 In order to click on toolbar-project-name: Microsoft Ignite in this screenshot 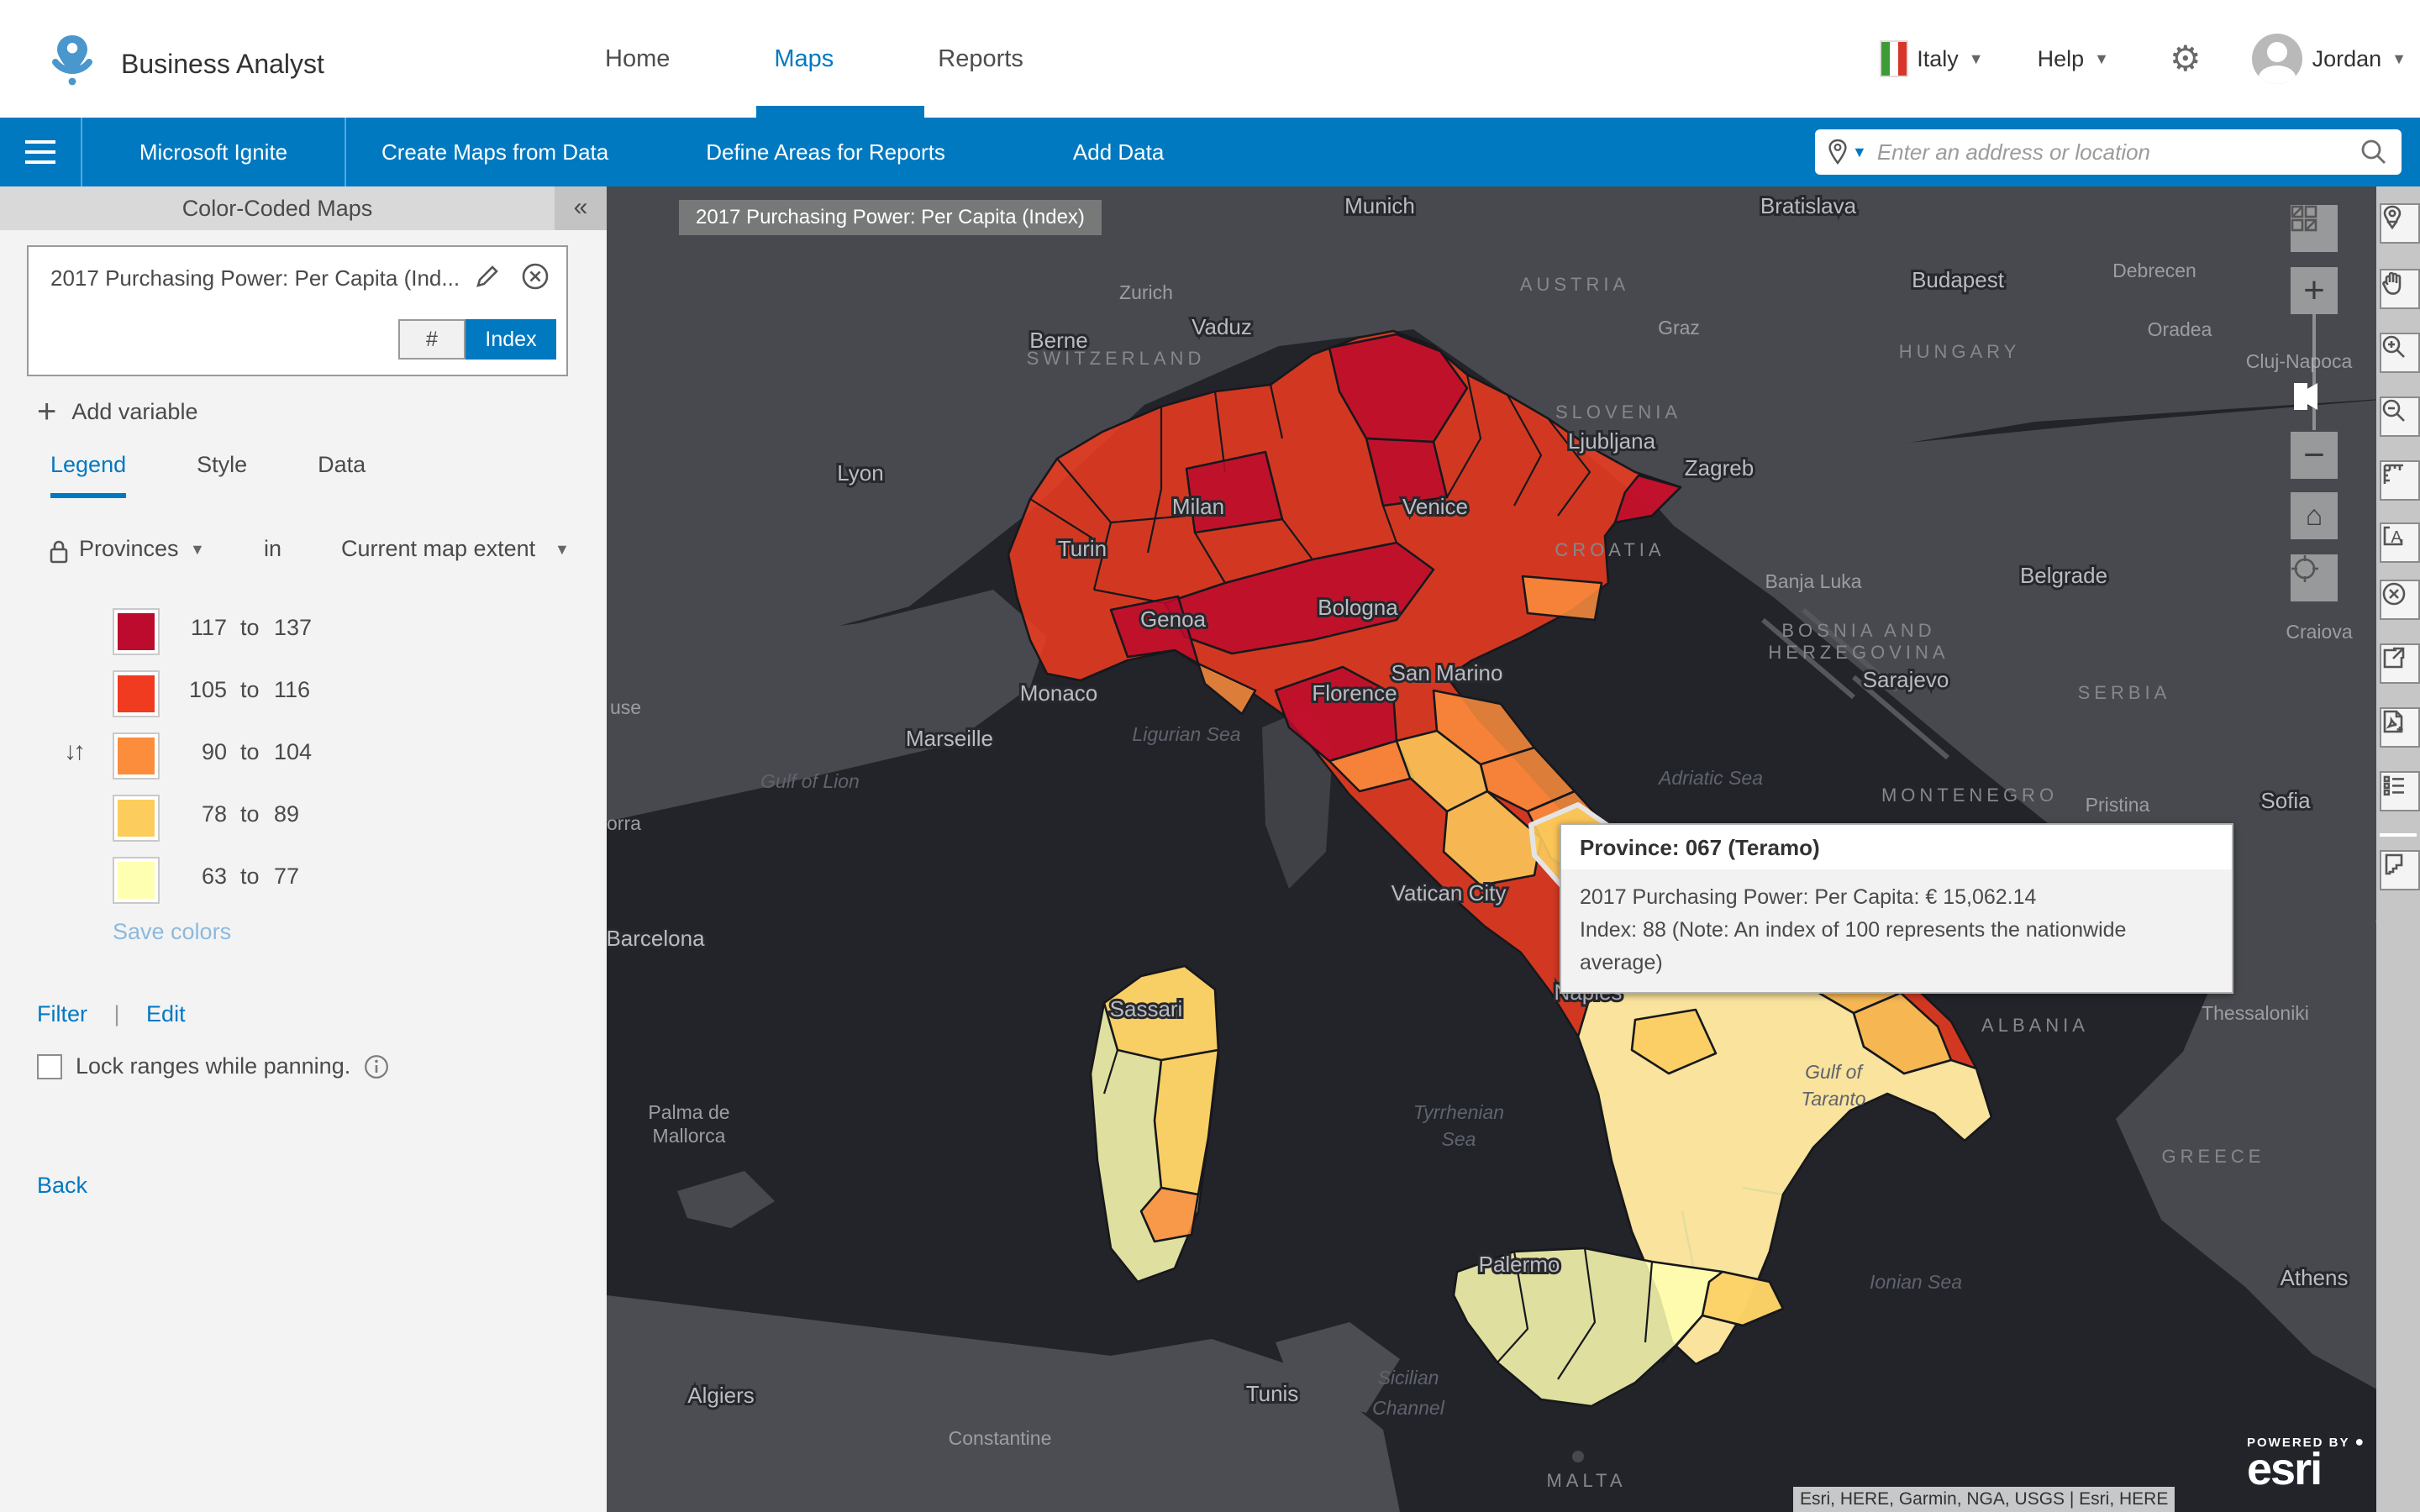, I will do `click(214, 152)`.